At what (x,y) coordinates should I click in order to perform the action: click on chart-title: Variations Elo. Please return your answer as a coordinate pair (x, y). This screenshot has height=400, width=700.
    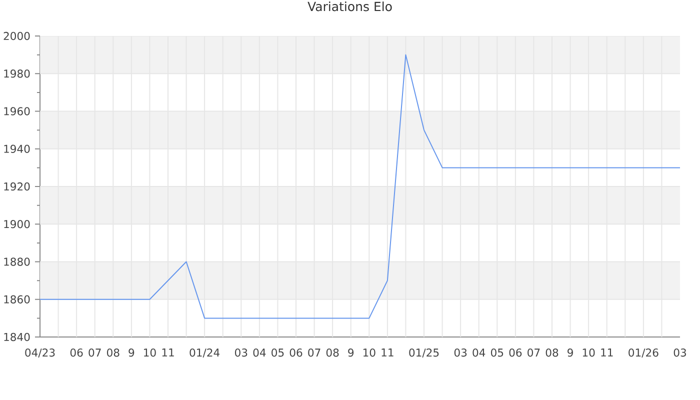
    Looking at the image, I should click on (350, 7).